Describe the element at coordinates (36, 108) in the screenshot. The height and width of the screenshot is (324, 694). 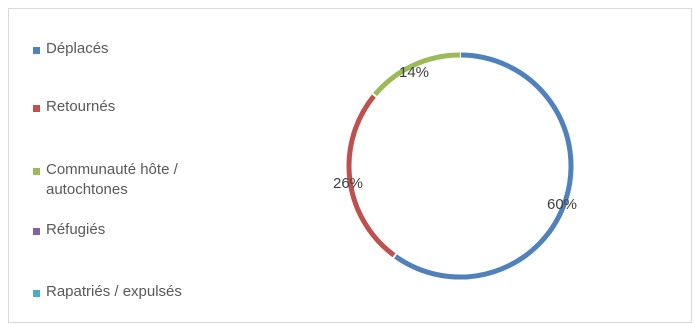
I see `legend-swatch-retournes` at that location.